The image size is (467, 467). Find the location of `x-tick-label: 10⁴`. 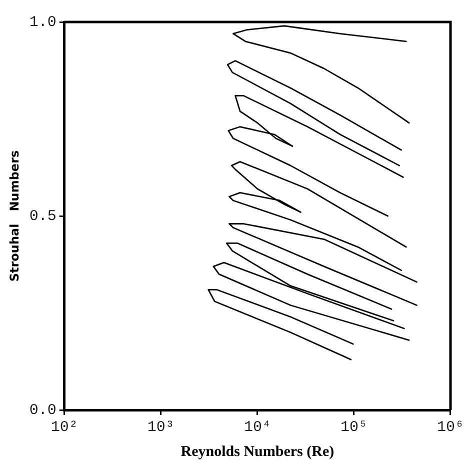

x-tick-label: 10⁴ is located at coordinates (257, 427).